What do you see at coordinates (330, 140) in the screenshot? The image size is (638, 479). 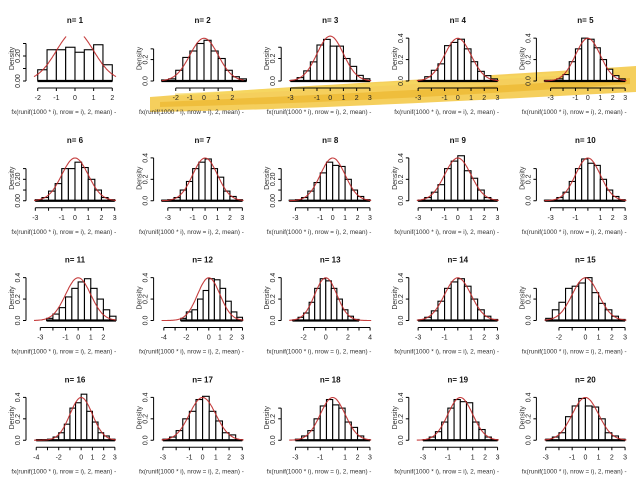 I see `panel-title: n= 8` at bounding box center [330, 140].